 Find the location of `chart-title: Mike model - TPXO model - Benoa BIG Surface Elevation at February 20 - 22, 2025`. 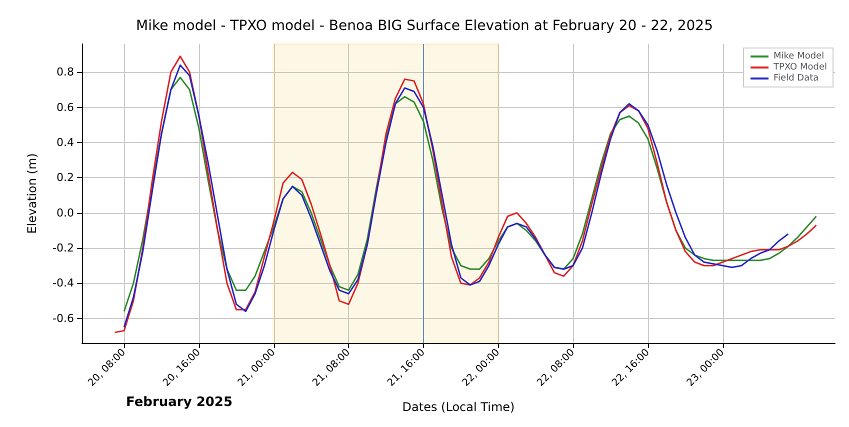

chart-title: Mike model - TPXO model - Benoa BIG Surface Elevation at February 20 - 22, 2025 is located at coordinates (424, 26).